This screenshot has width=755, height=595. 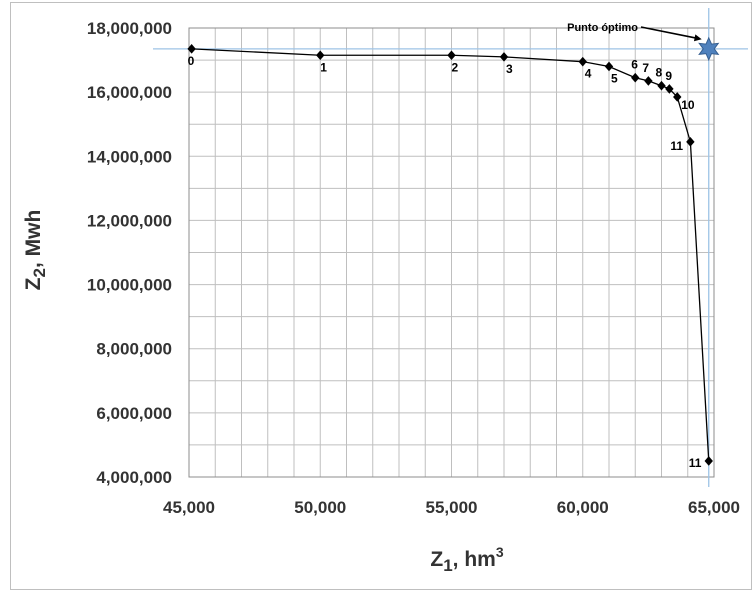 I want to click on x-tick-label: 55,000, so click(x=452, y=507).